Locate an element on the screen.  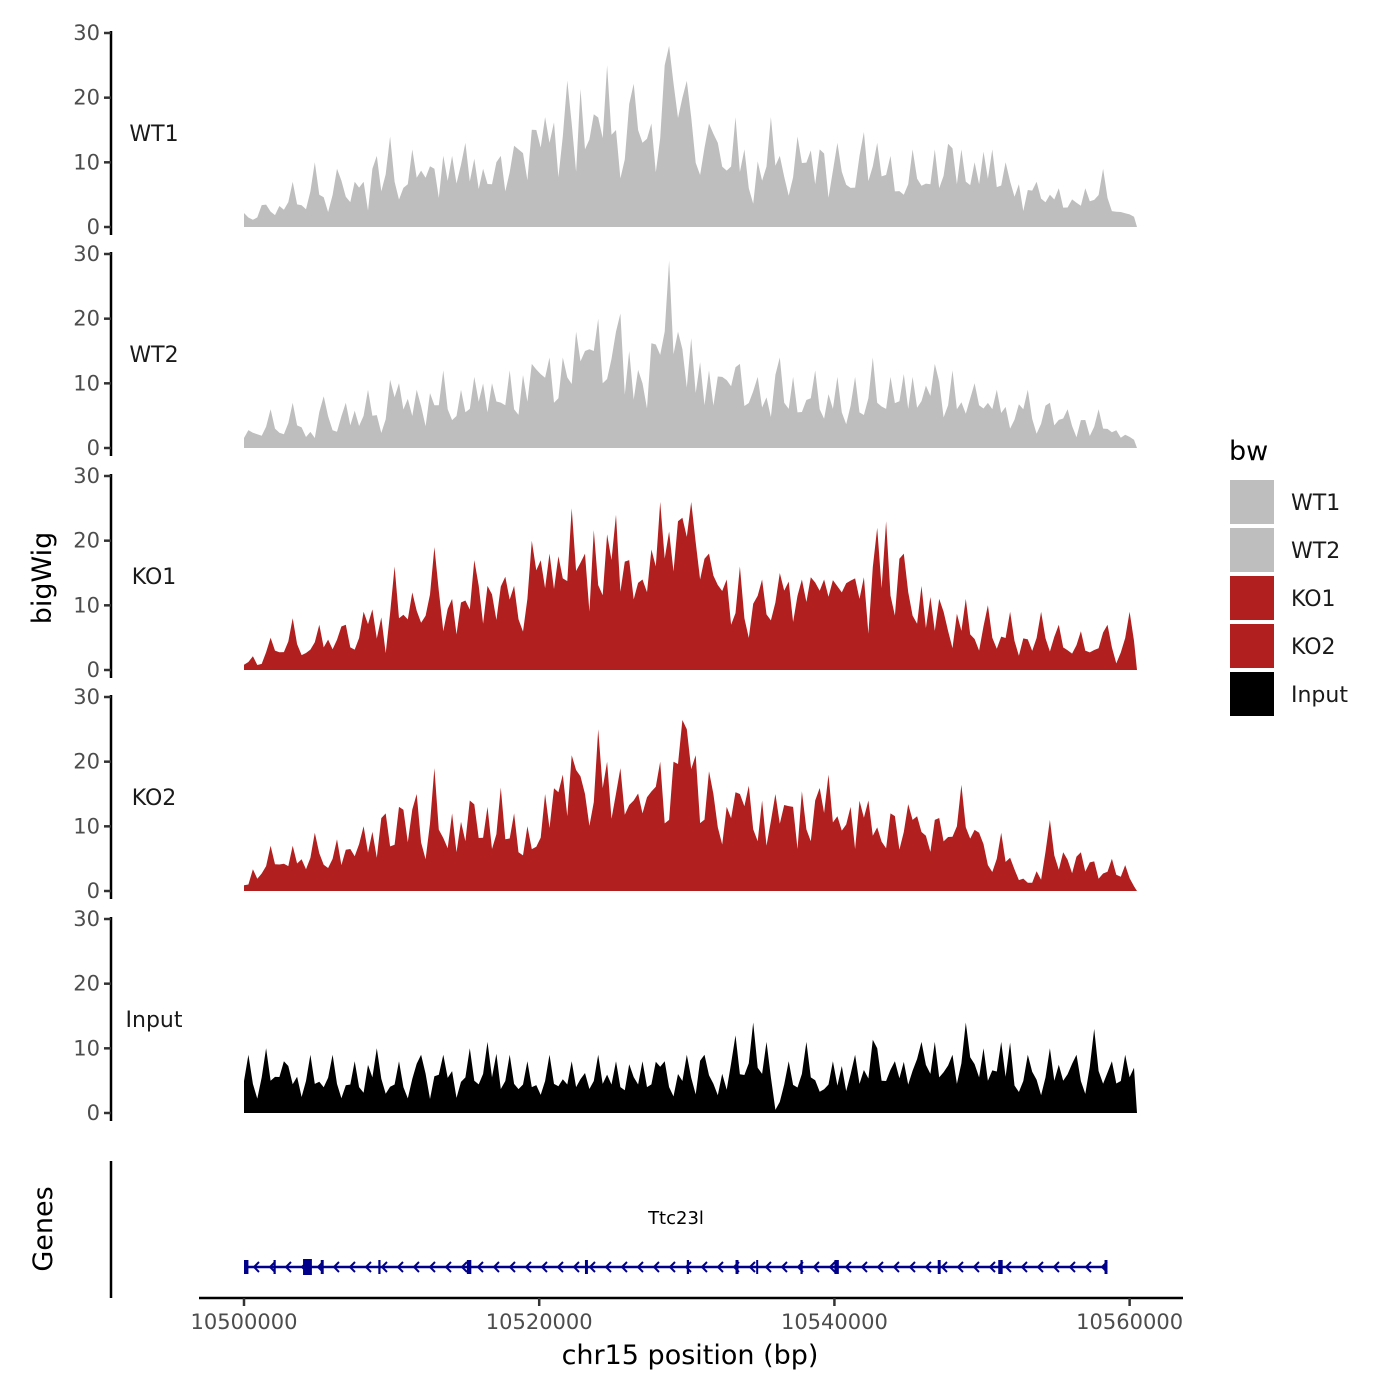
coverage-area-wt1 is located at coordinates (690, 136).